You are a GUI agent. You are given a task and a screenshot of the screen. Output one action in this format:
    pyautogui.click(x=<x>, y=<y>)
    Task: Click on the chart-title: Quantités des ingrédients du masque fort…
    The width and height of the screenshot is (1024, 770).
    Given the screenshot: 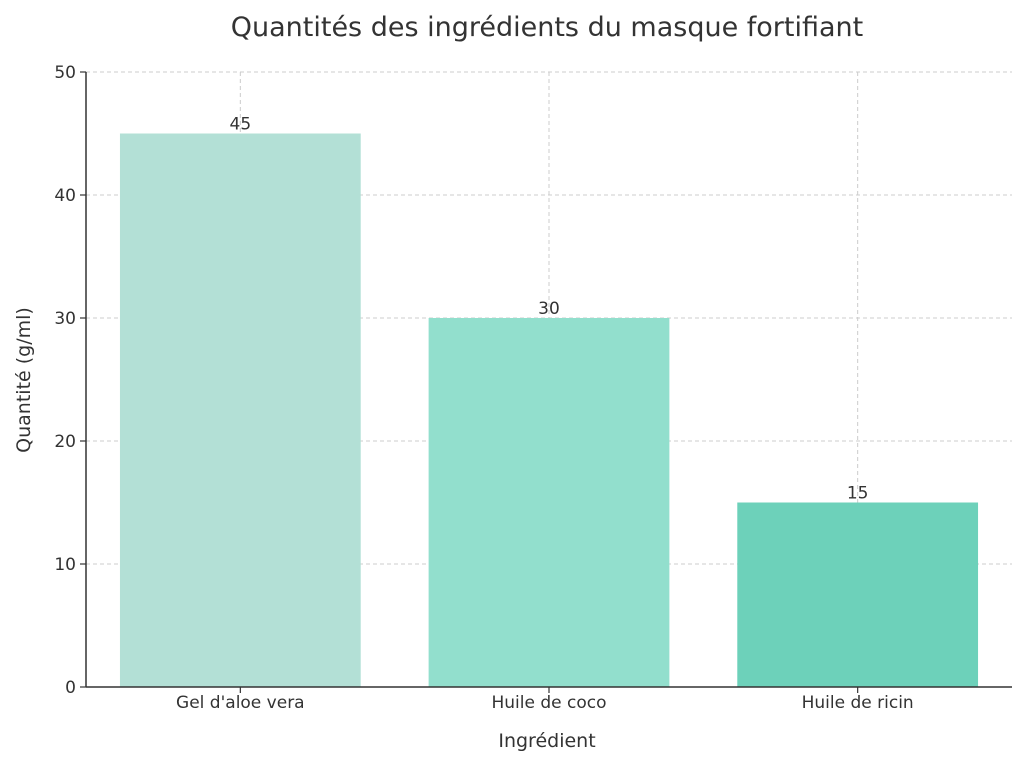 What is the action you would take?
    pyautogui.click(x=547, y=27)
    